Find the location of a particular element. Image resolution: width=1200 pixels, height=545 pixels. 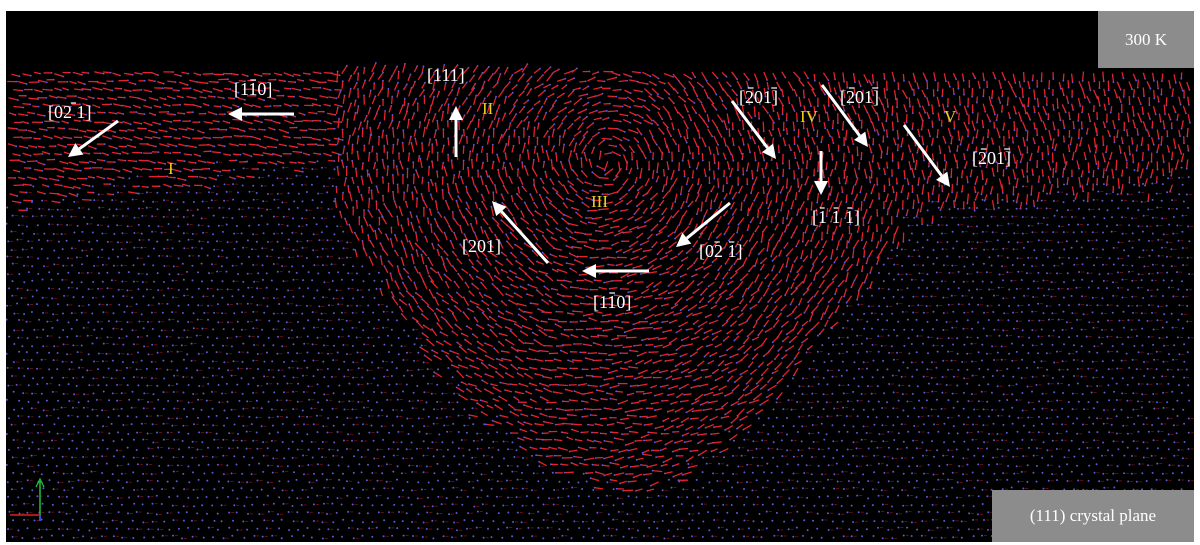

arrow-d3 is located at coordinates (456, 131).